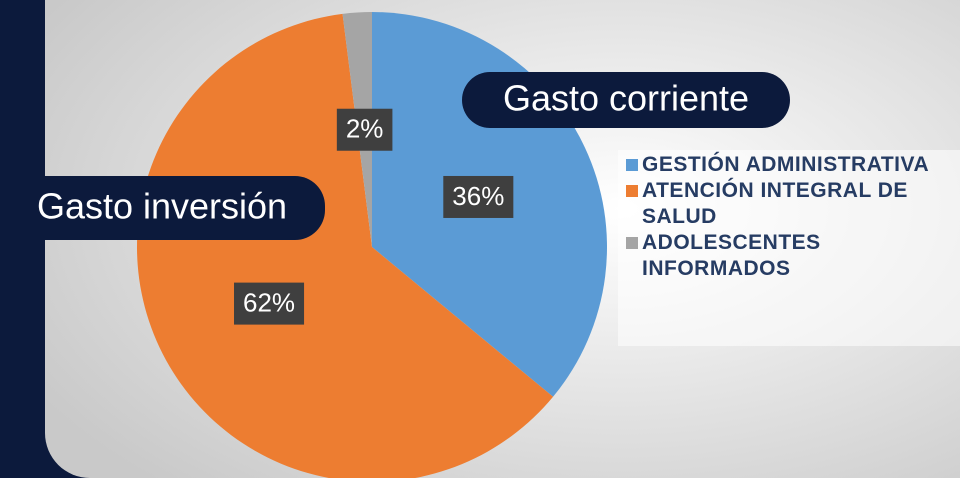  I want to click on data-label: 36%, so click(478, 196).